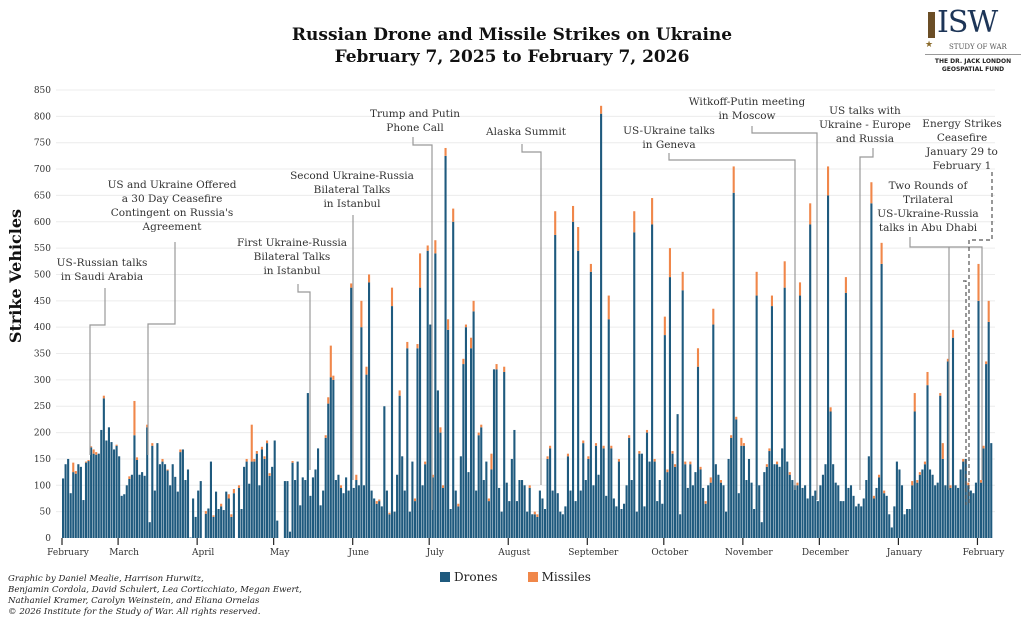 The image size is (1024, 621). What do you see at coordinates (927, 214) in the screenshot?
I see `annotation-text: US-Ukraine-Russia` at bounding box center [927, 214].